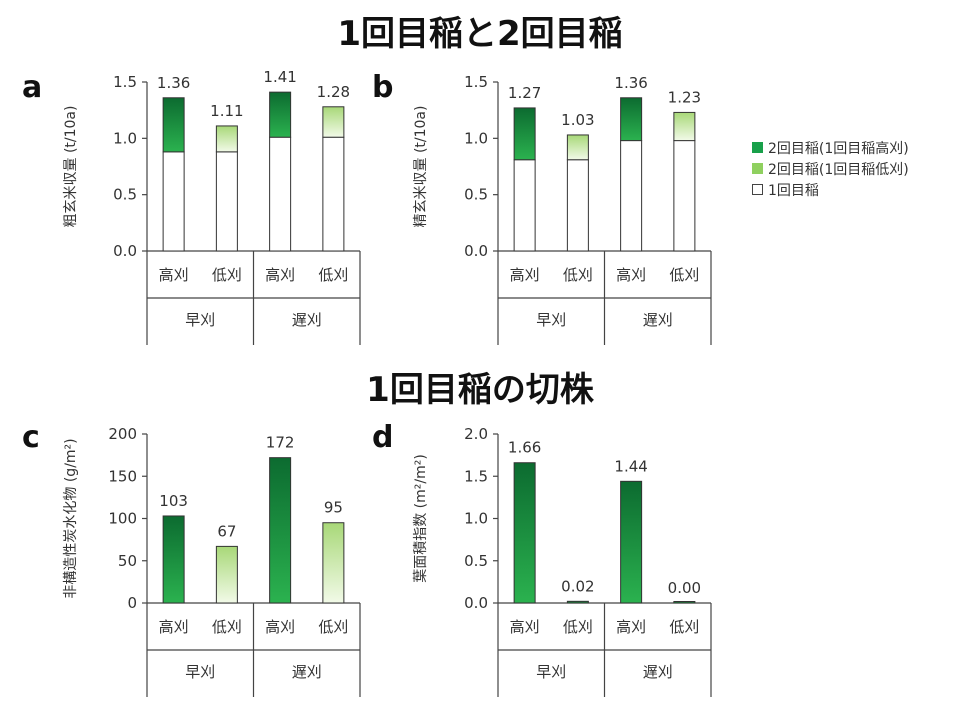  I want to click on data-label: 1.11, so click(226, 111).